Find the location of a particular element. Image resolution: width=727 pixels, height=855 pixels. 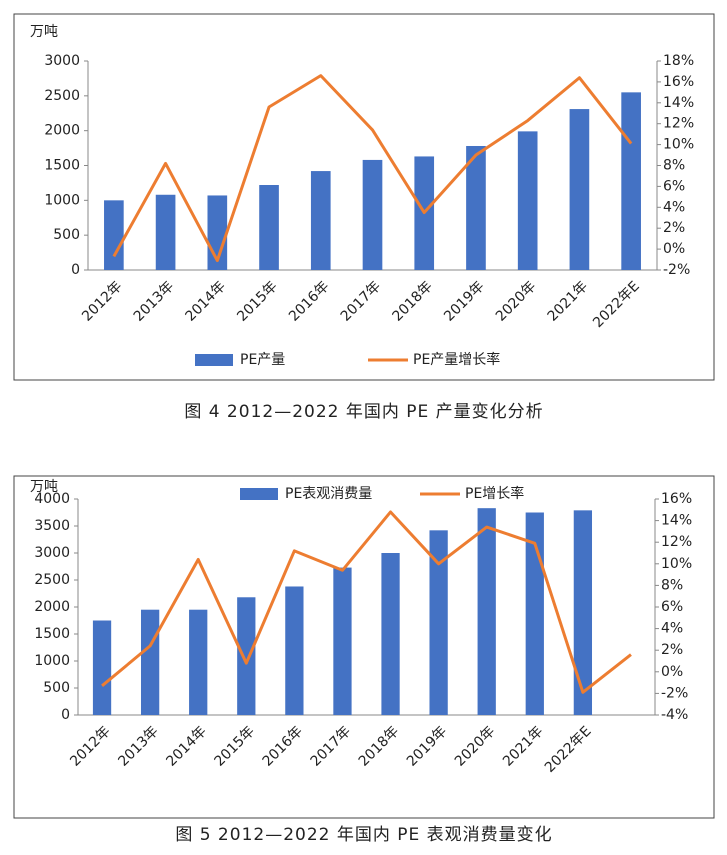

y-tick-label: 3500 is located at coordinates (52, 526).